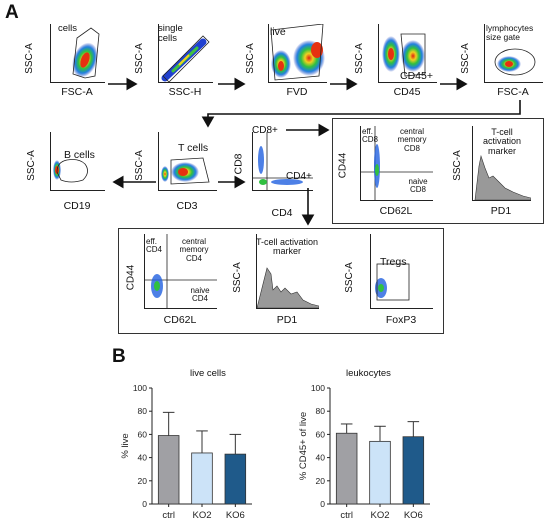  Describe the element at coordinates (131, 277) in the screenshot. I see `cd4mem-y-label: CD44` at that location.